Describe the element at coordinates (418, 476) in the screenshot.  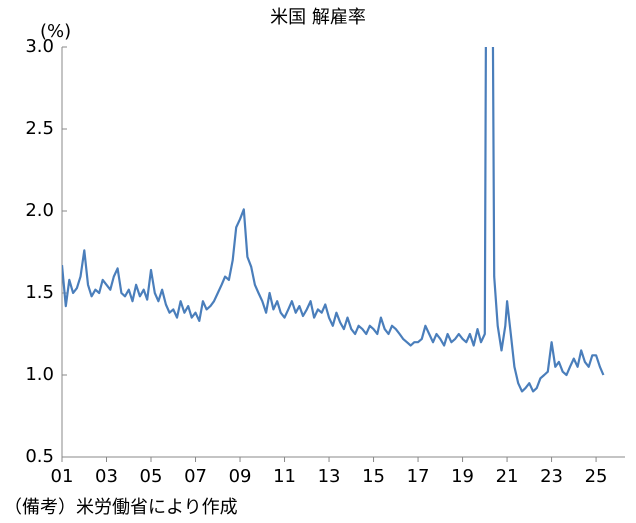
I see `x-tick-label: 17` at that location.